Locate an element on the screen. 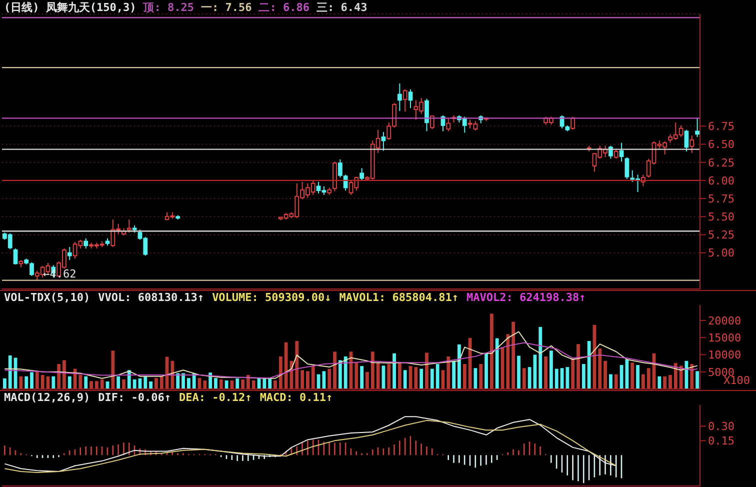 This screenshot has width=756, height=487. y-tick-label: 6.25 is located at coordinates (721, 163).